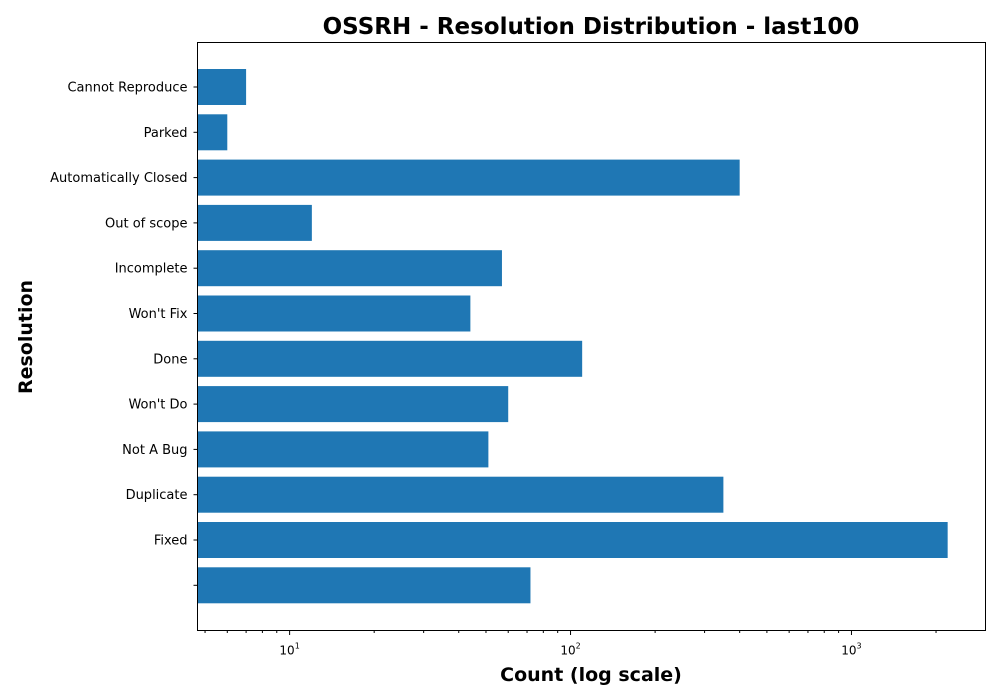 The width and height of the screenshot is (1000, 700). What do you see at coordinates (118, 178) in the screenshot?
I see `y-tick-label: Automatically Closed` at bounding box center [118, 178].